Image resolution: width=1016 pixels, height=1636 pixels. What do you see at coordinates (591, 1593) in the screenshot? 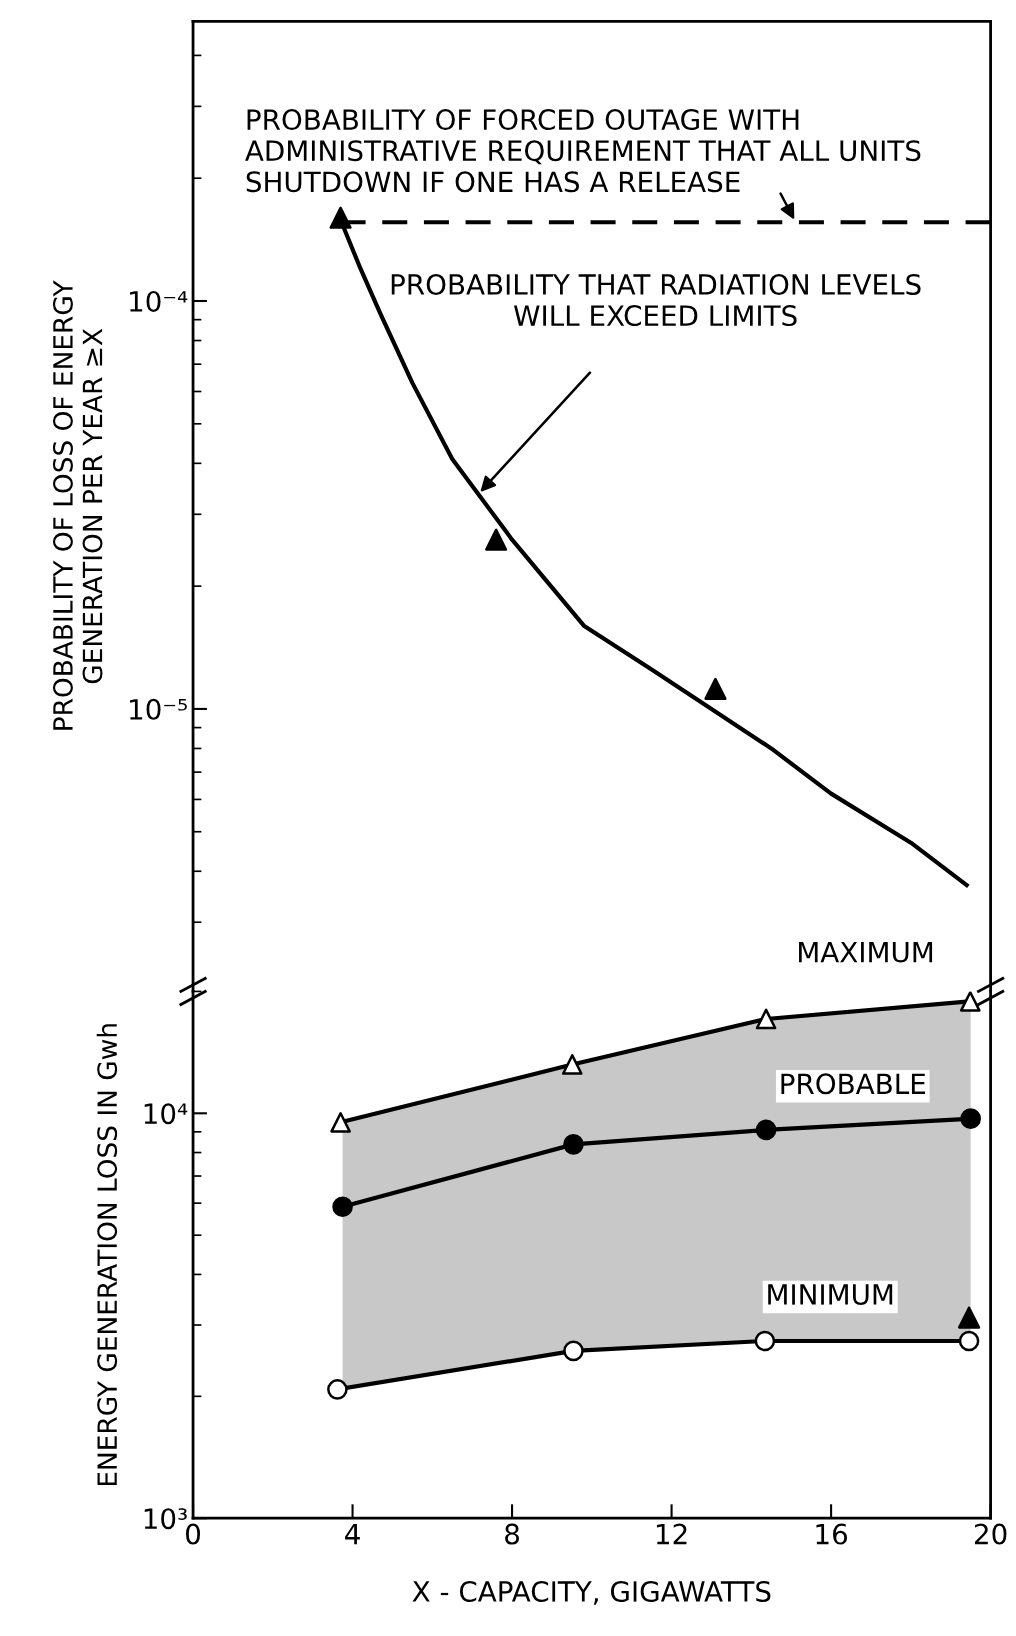
I see `x-axis-title: X - CAPACITY, GIGAWATTS` at bounding box center [591, 1593].